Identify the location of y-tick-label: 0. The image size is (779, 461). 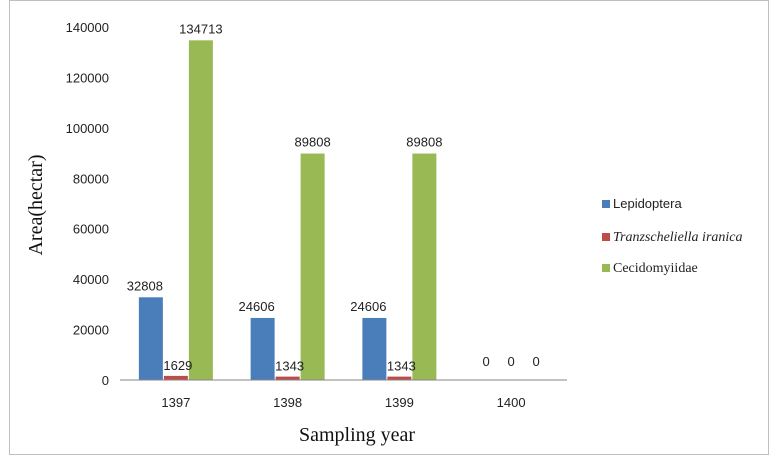
(105, 380).